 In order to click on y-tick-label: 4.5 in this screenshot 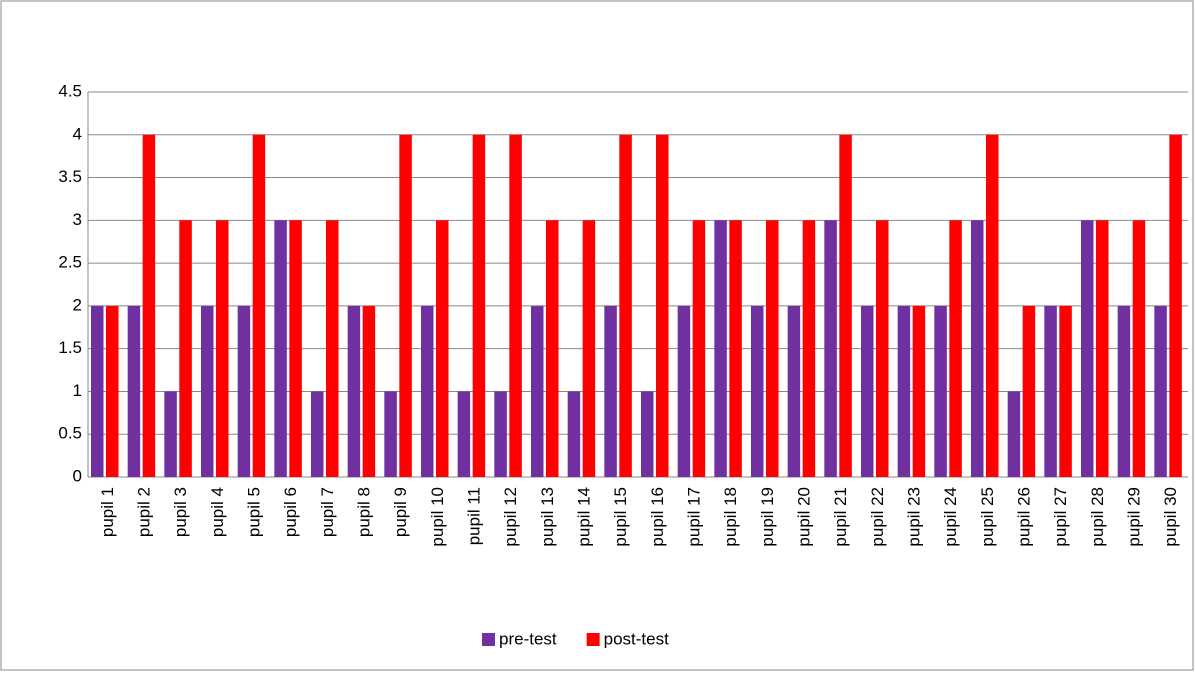, I will do `click(70, 90)`.